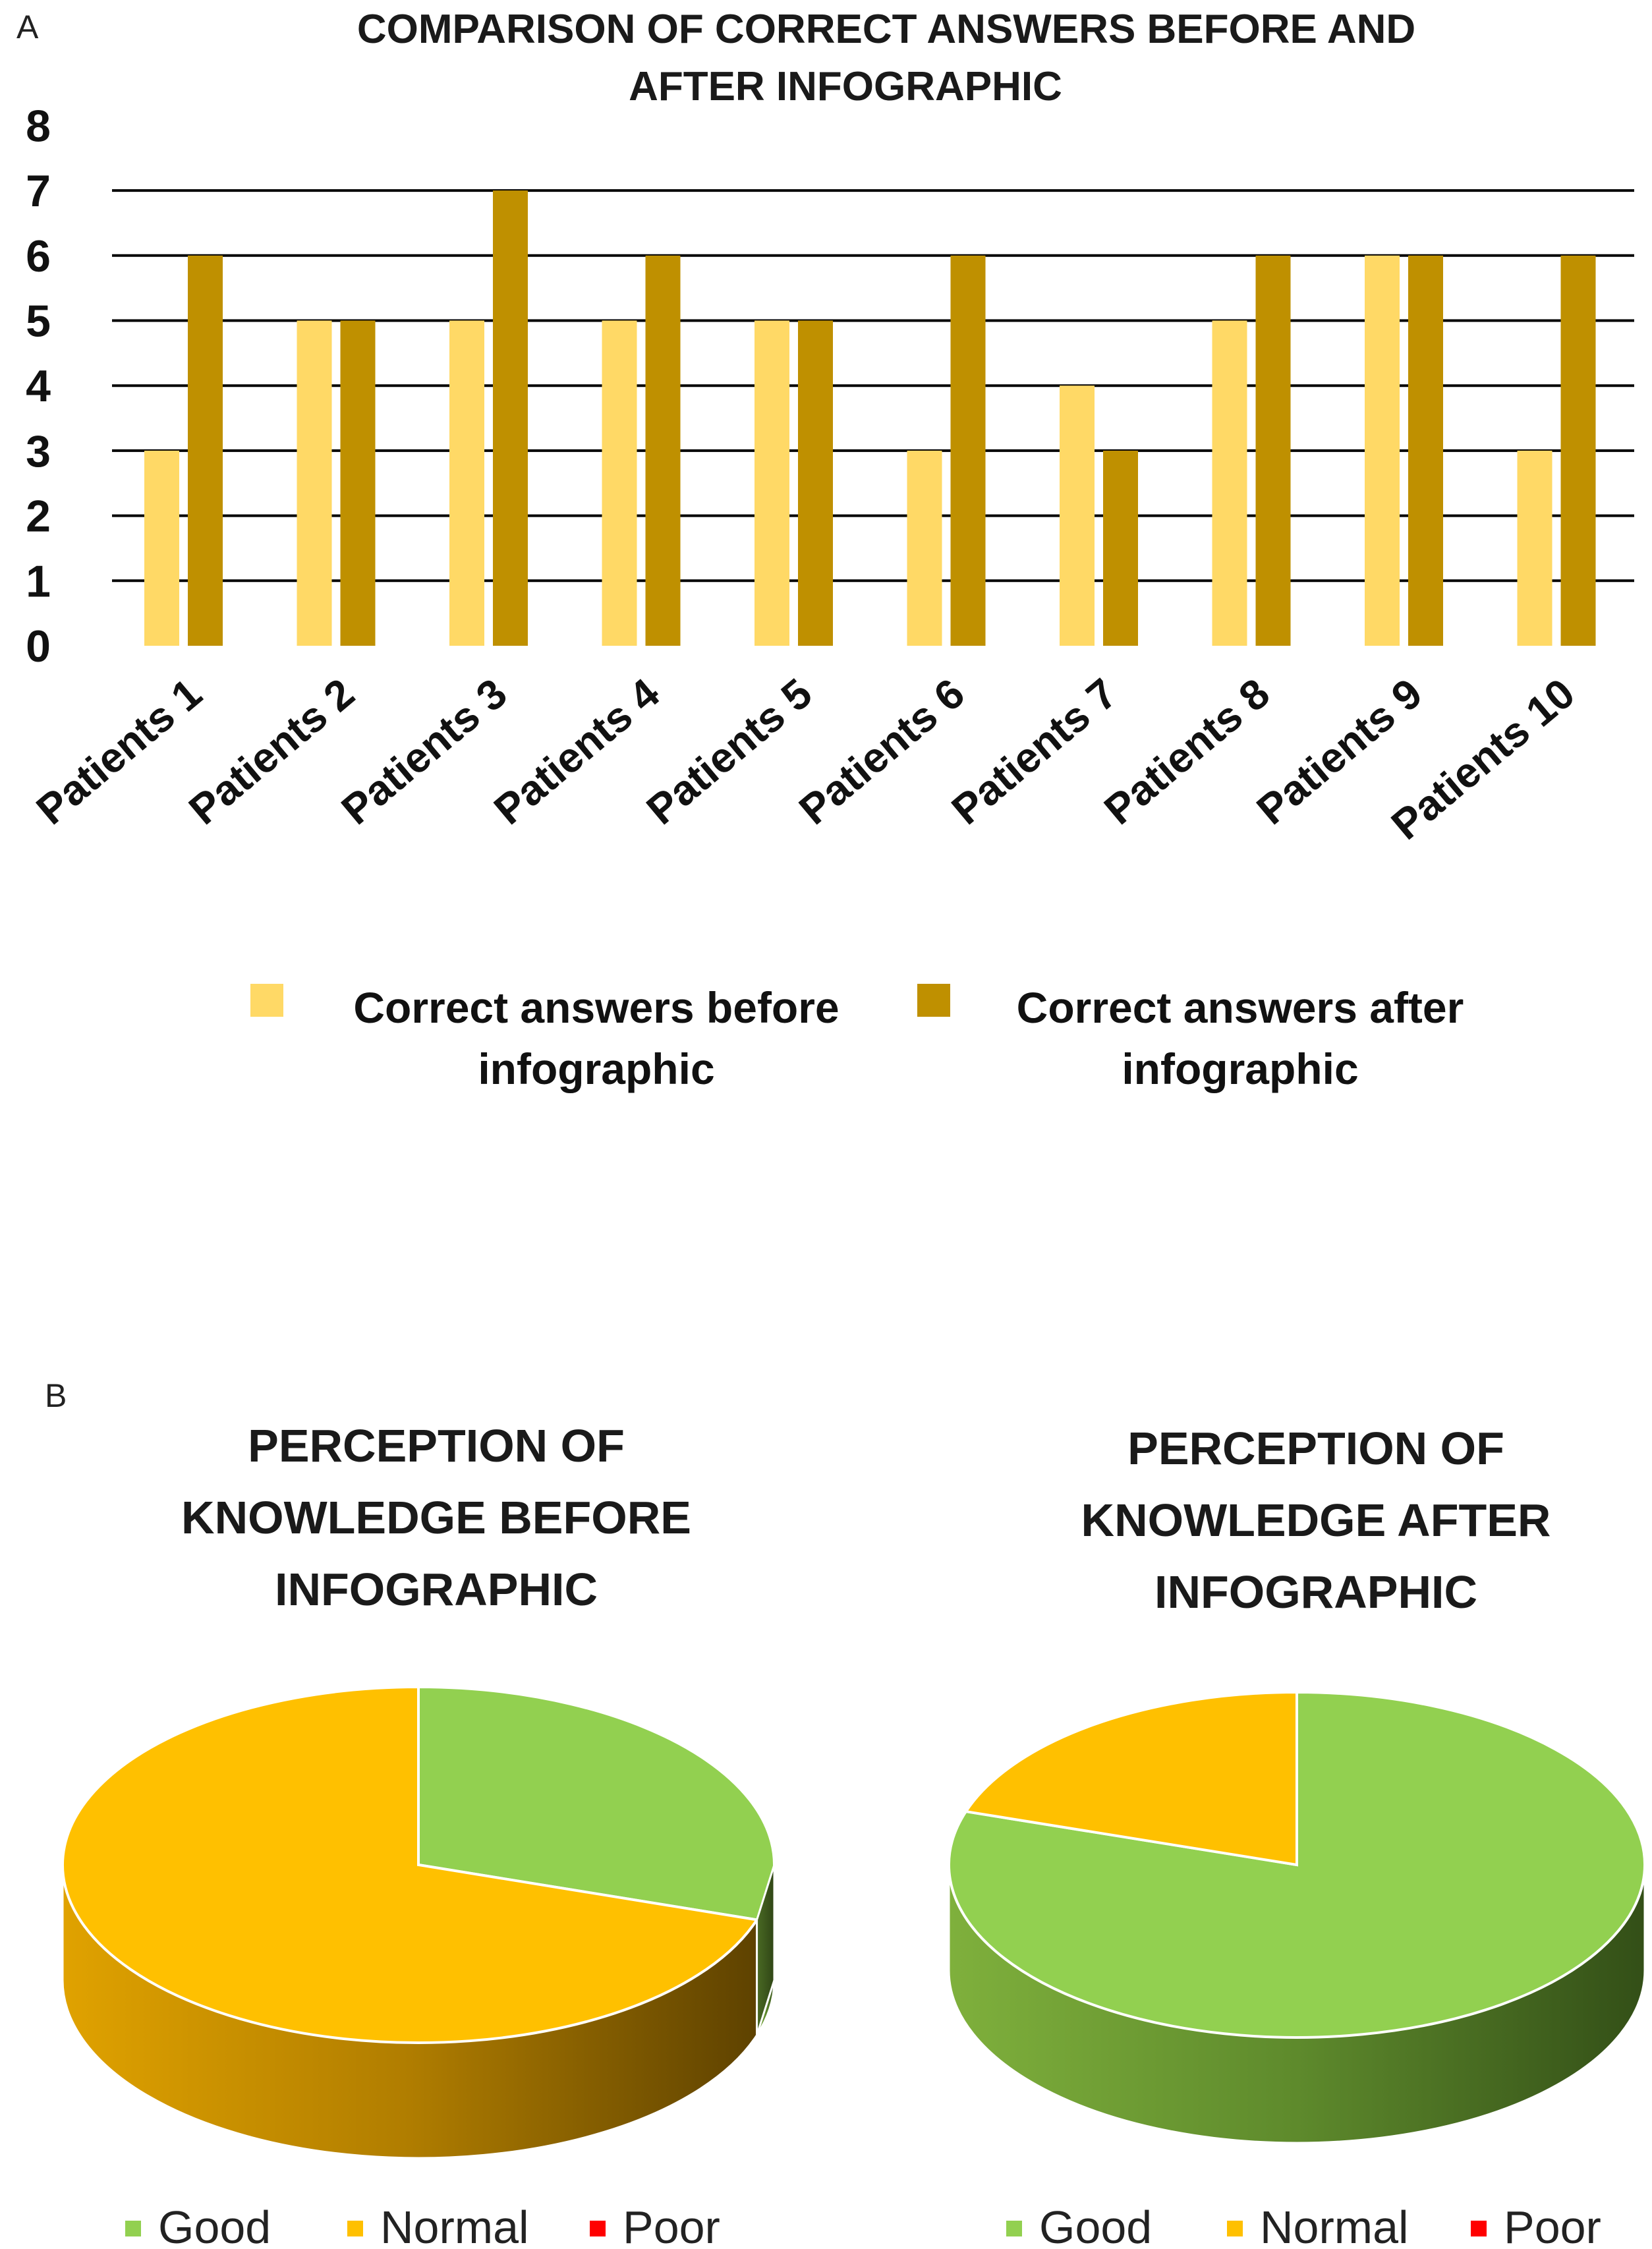  Describe the element at coordinates (38, 646) in the screenshot. I see `y-tick-label: 0` at that location.